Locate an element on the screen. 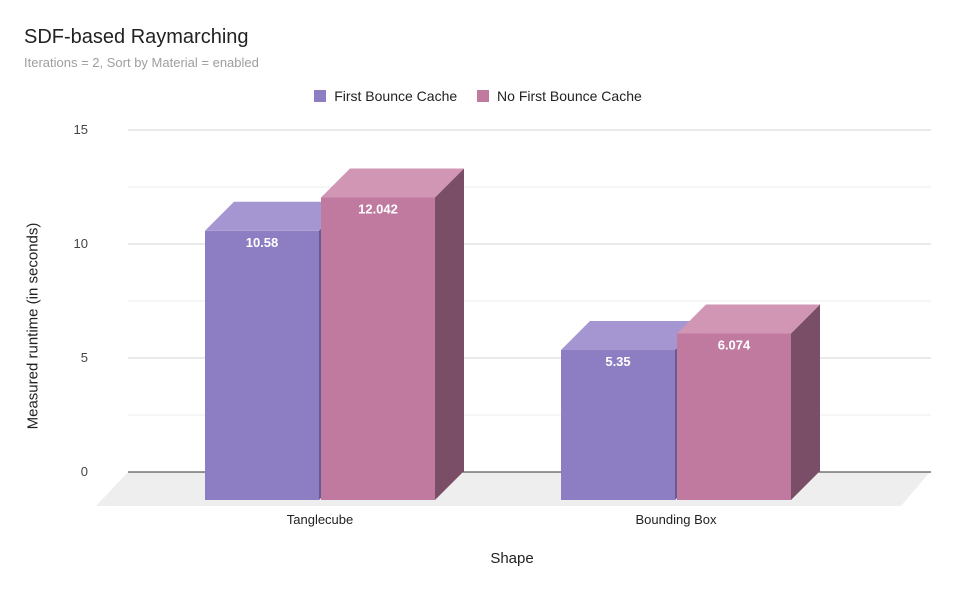 The width and height of the screenshot is (956, 591). legend: First Bounce Cache No First Bounce Cache is located at coordinates (478, 96).